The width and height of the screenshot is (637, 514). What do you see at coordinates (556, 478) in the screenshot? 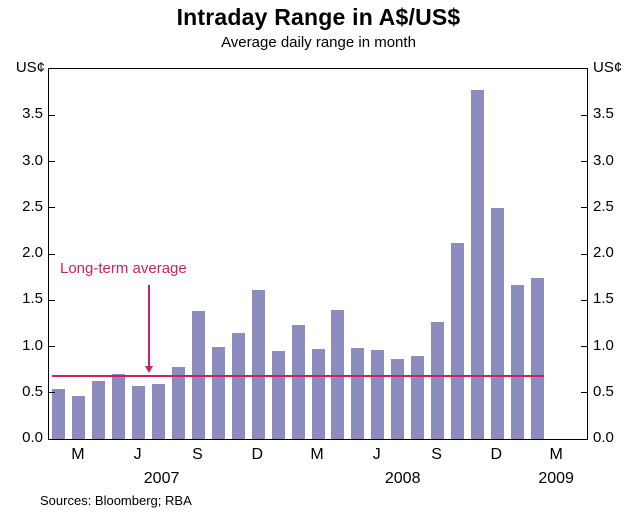
I see `x-axis-year-label: 2009` at bounding box center [556, 478].